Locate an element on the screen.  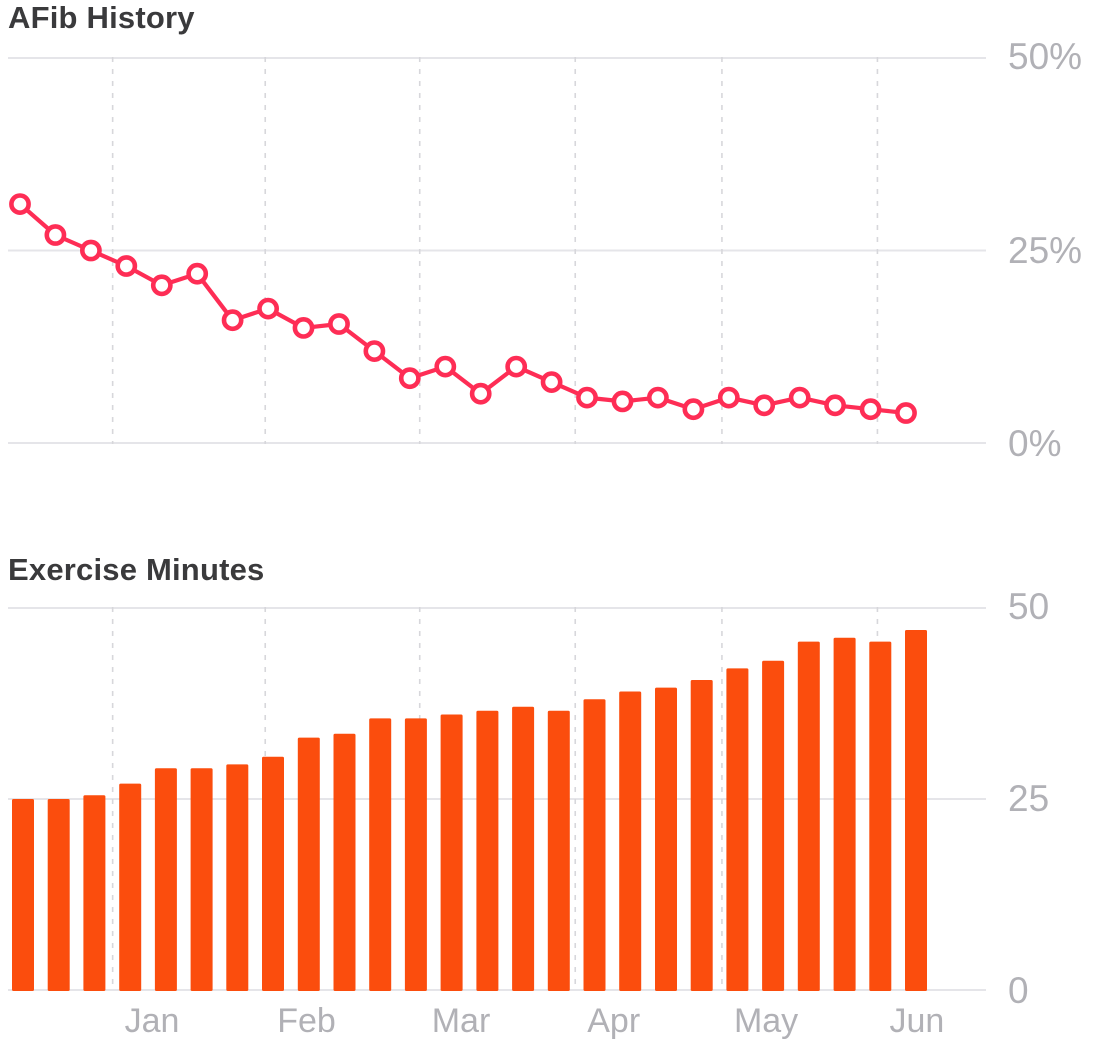
month-axis: Jan Feb Mar Apr May Jun is located at coordinates (497, 1026).